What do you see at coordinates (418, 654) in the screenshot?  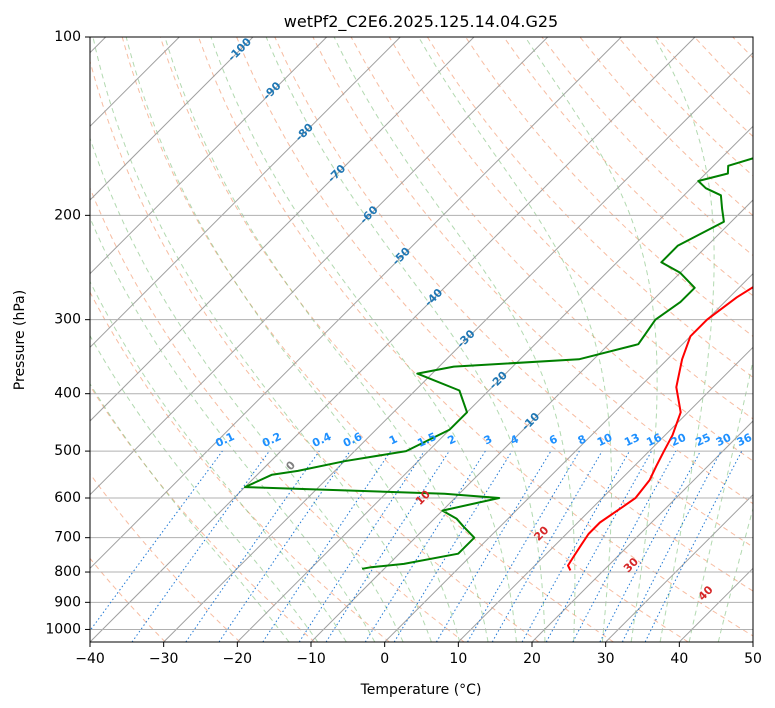 I see `x-axis: −40 −30 −20 −10 0 10 20 30 40 50` at bounding box center [418, 654].